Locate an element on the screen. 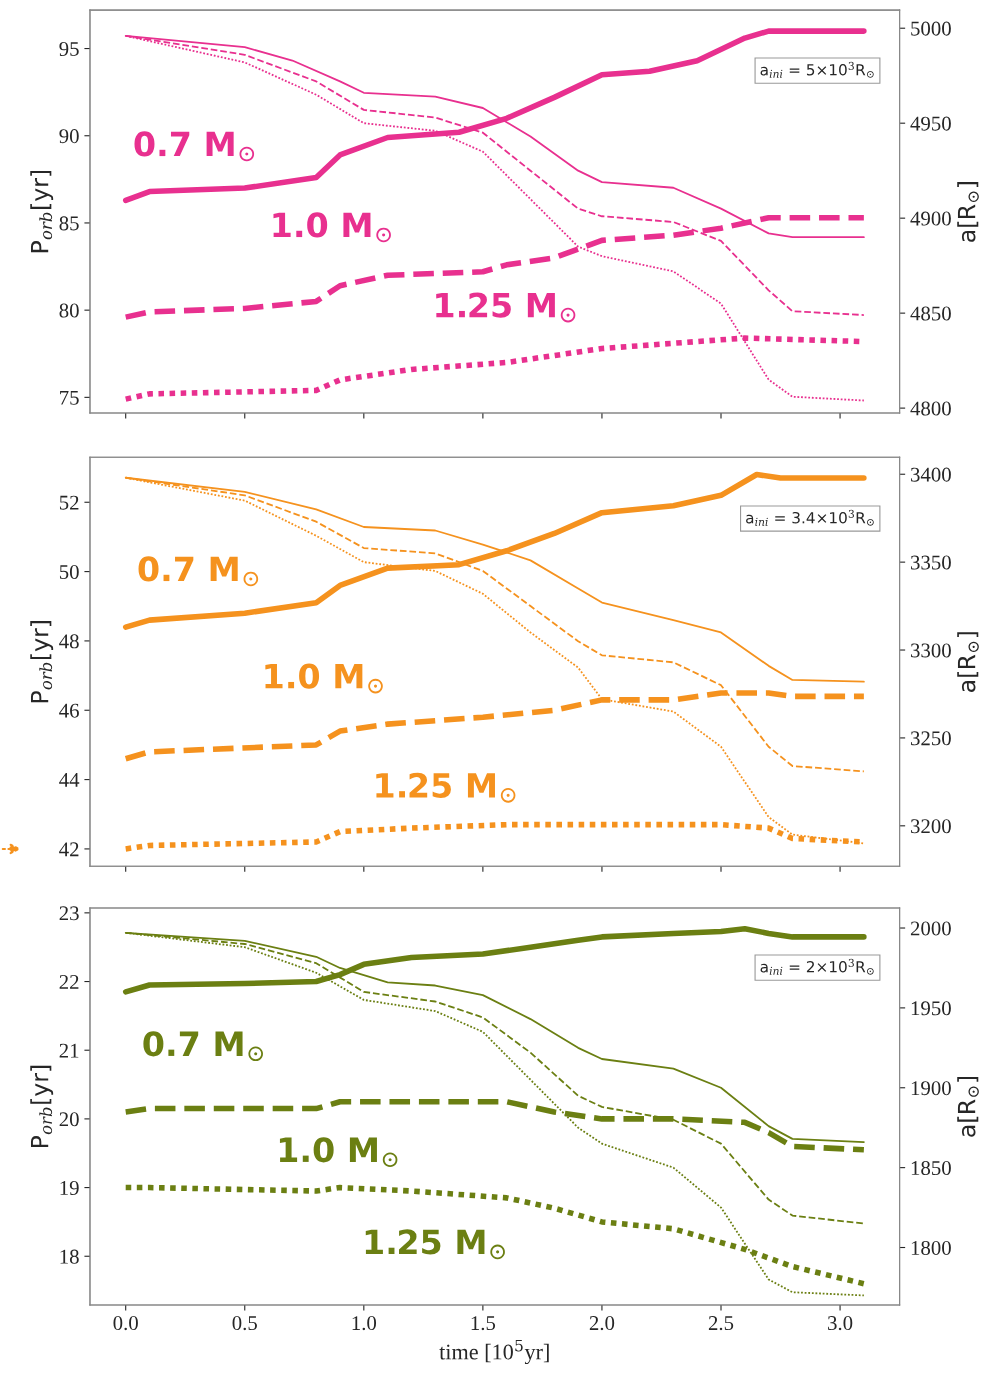  x-tick-label: 1.0 is located at coordinates (364, 1323).